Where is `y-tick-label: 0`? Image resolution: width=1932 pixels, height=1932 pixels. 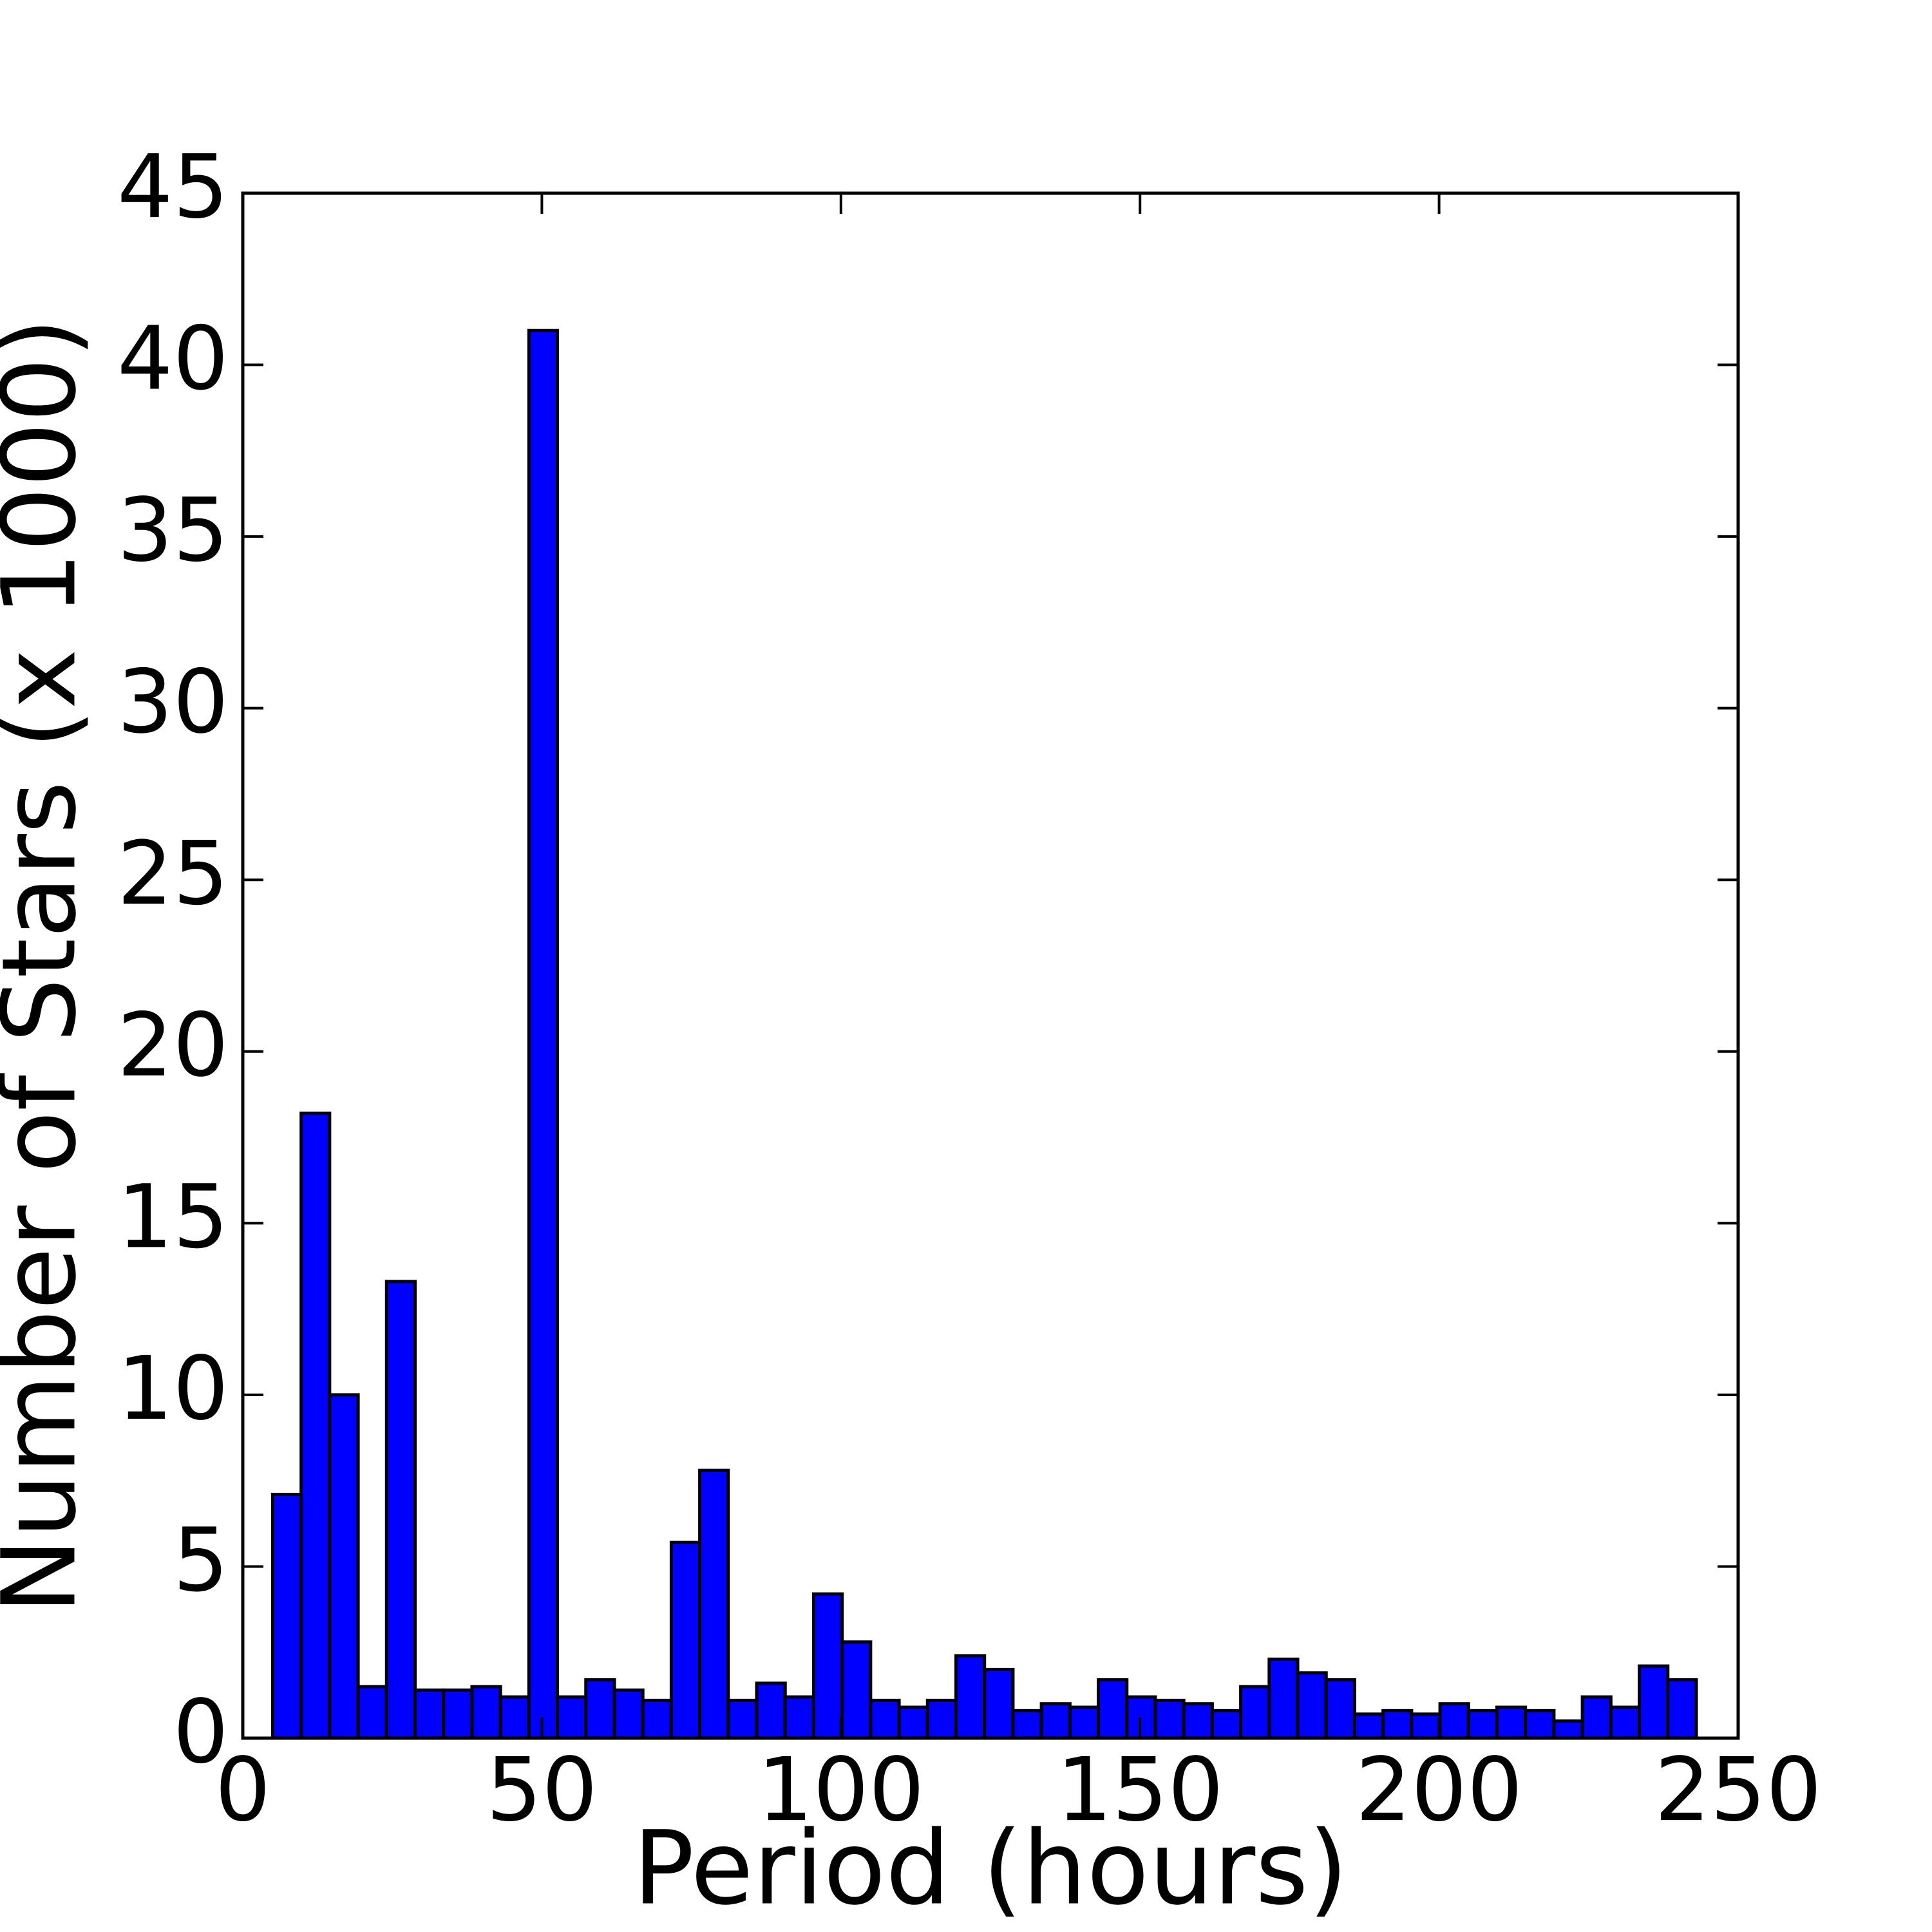 y-tick-label: 0 is located at coordinates (201, 1732).